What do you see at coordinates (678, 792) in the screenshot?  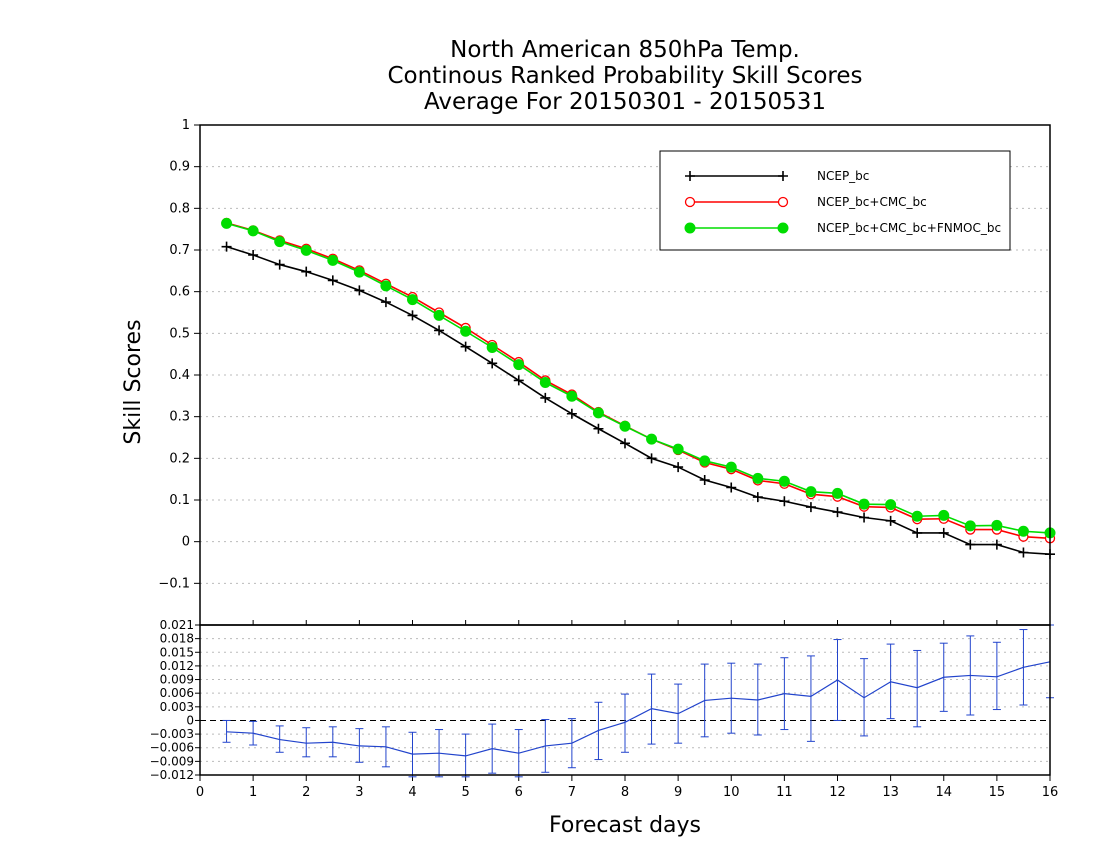 I see `x-tick-label: 9` at bounding box center [678, 792].